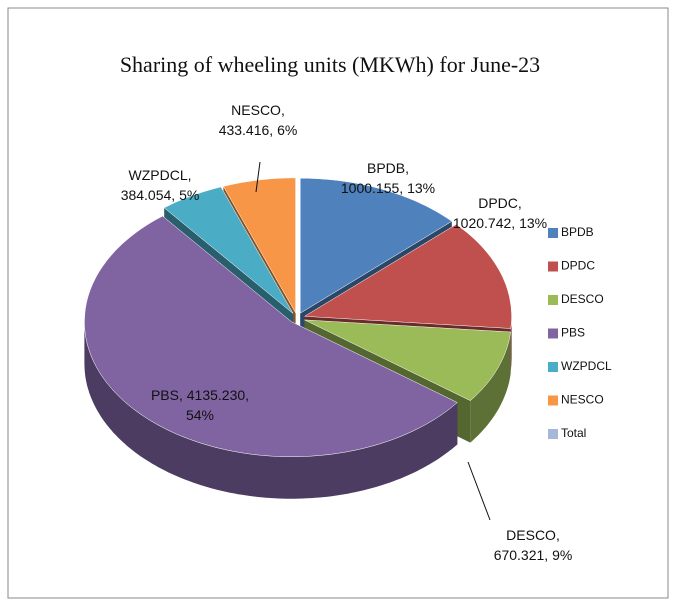  I want to click on legend-label: Total, so click(573, 433).